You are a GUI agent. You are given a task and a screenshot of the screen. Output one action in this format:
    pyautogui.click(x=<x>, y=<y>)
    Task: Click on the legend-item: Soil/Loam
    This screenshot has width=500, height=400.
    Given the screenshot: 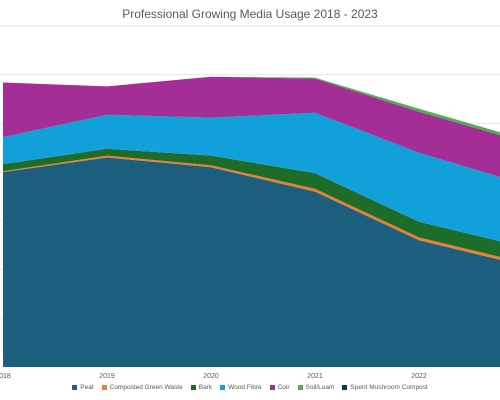 What is the action you would take?
    pyautogui.click(x=316, y=387)
    